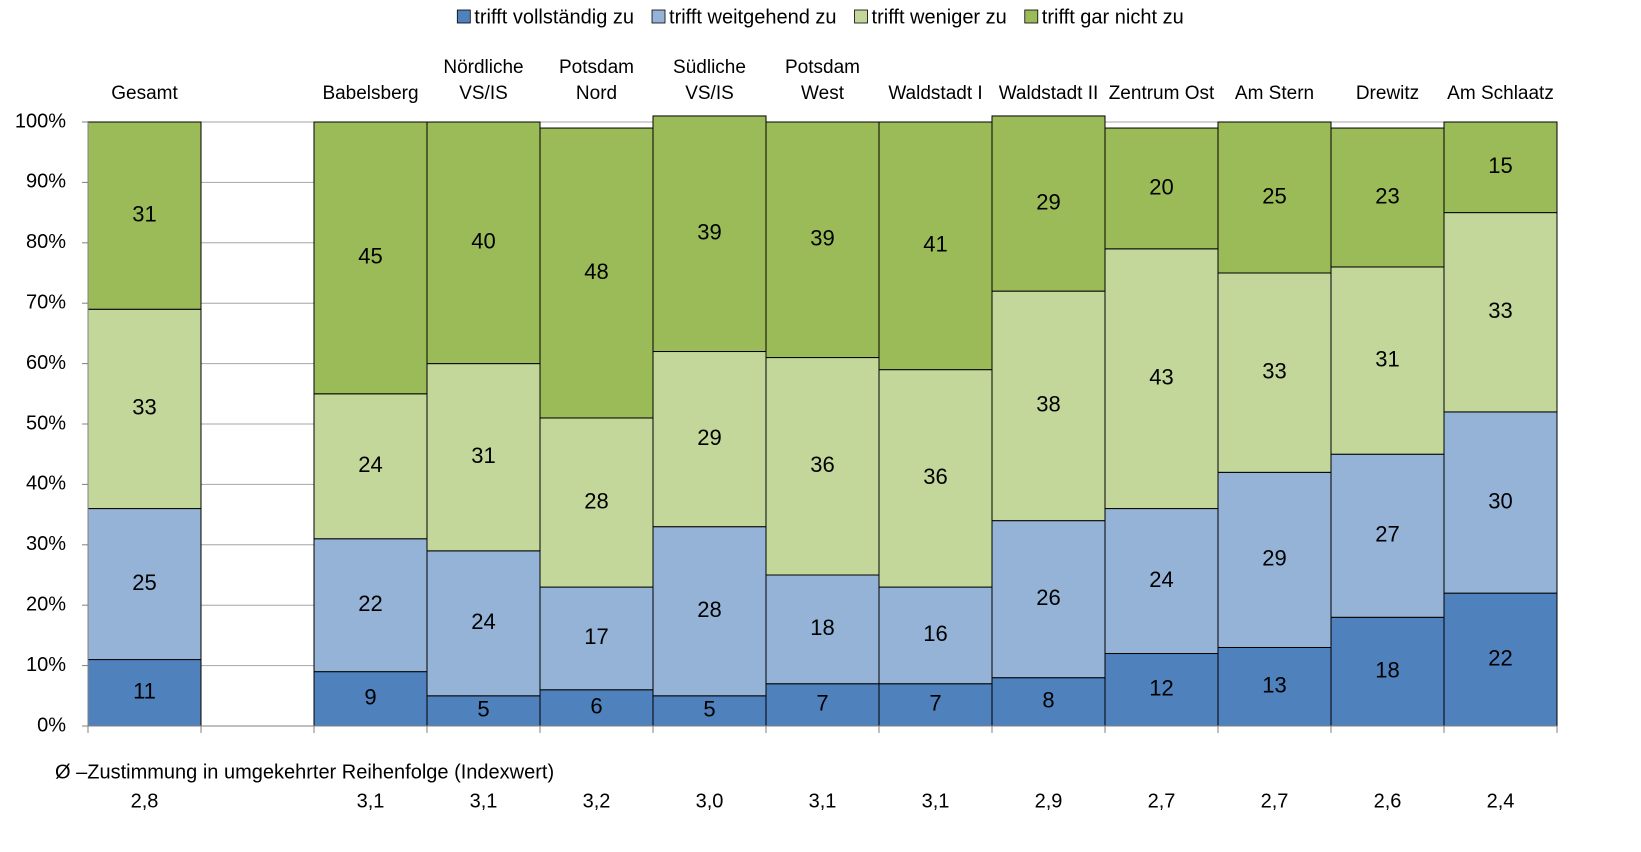 The height and width of the screenshot is (852, 1641). I want to click on x-tick-label-line: Waldstadt II, so click(1049, 93).